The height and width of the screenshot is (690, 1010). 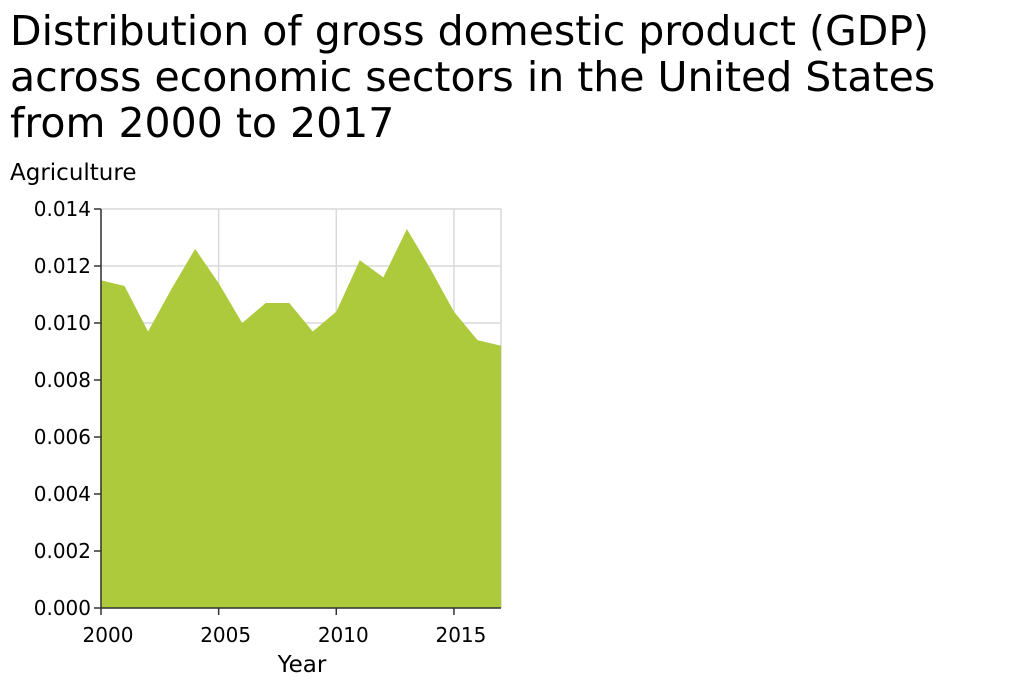 What do you see at coordinates (108, 635) in the screenshot?
I see `x-tick-label: 2000` at bounding box center [108, 635].